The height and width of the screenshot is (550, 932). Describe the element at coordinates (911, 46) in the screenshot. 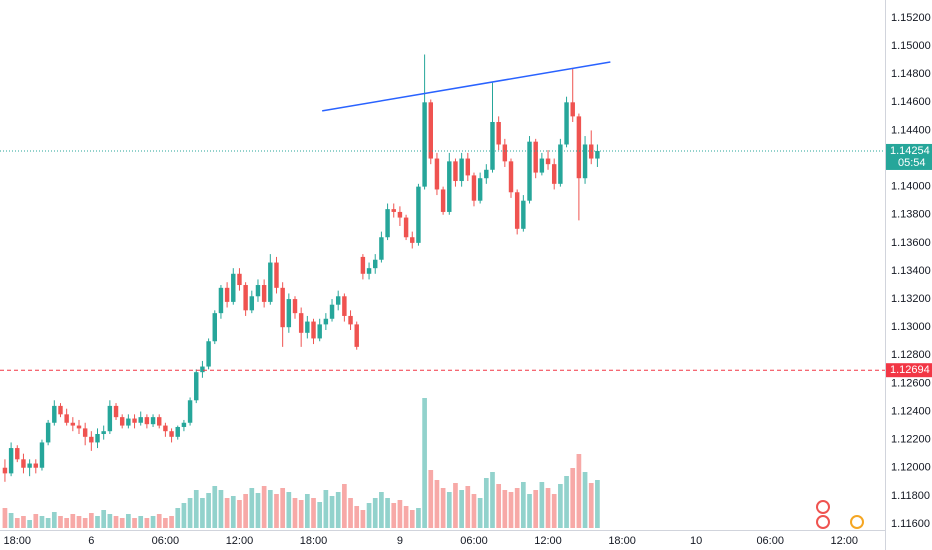

I see `y-tick-label: 1.15000` at that location.